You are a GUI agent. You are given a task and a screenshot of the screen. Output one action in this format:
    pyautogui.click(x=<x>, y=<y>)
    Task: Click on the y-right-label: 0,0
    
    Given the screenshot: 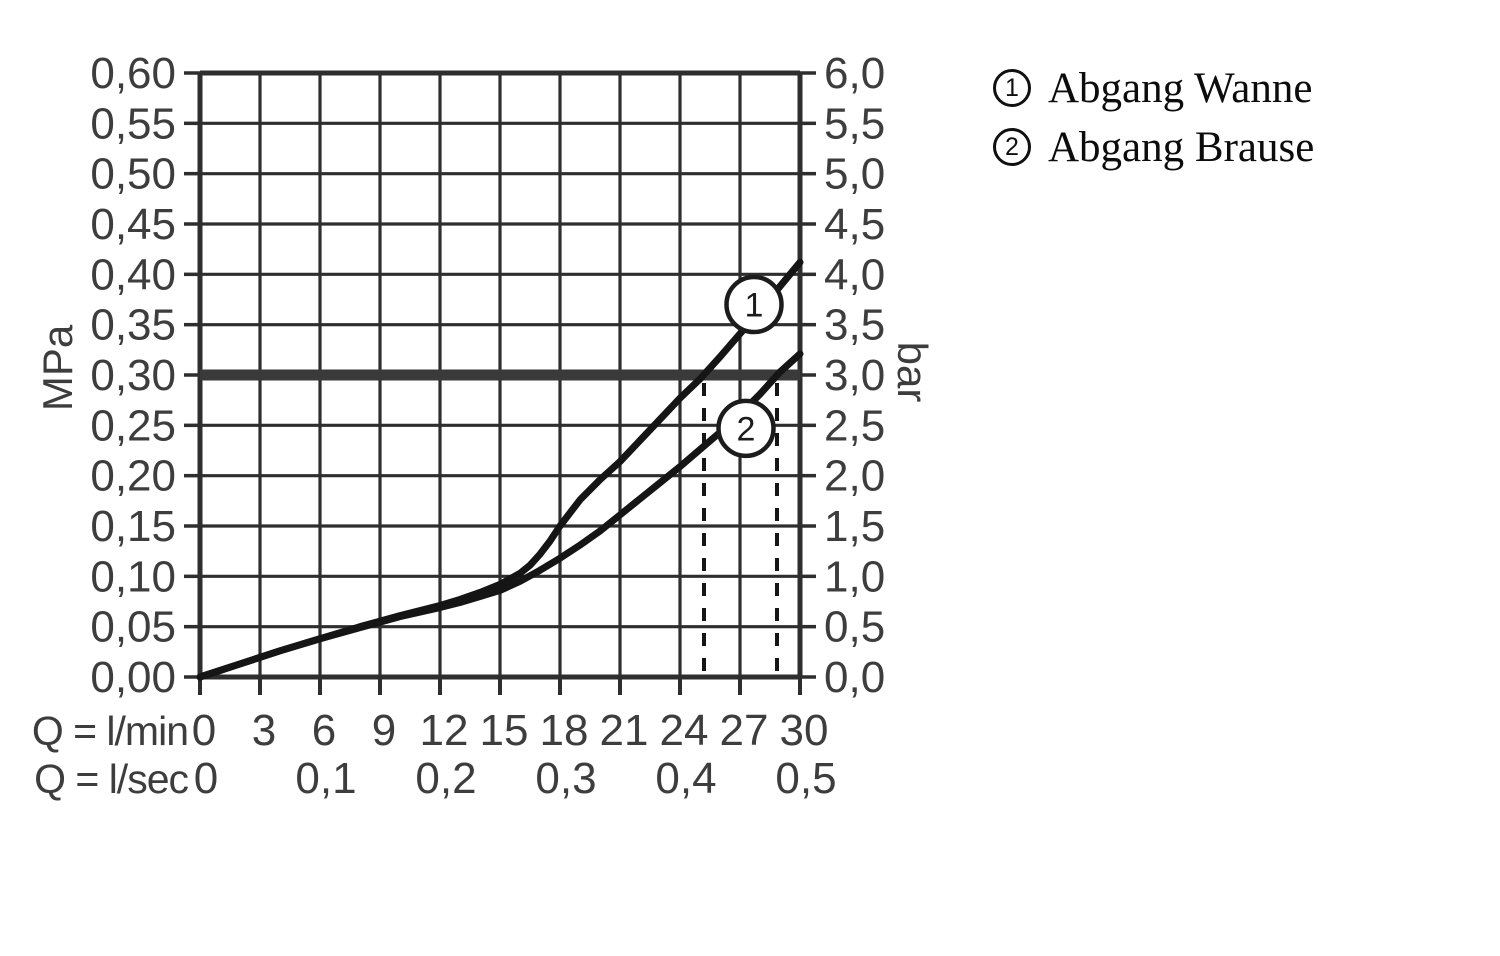 What is the action you would take?
    pyautogui.click(x=854, y=677)
    